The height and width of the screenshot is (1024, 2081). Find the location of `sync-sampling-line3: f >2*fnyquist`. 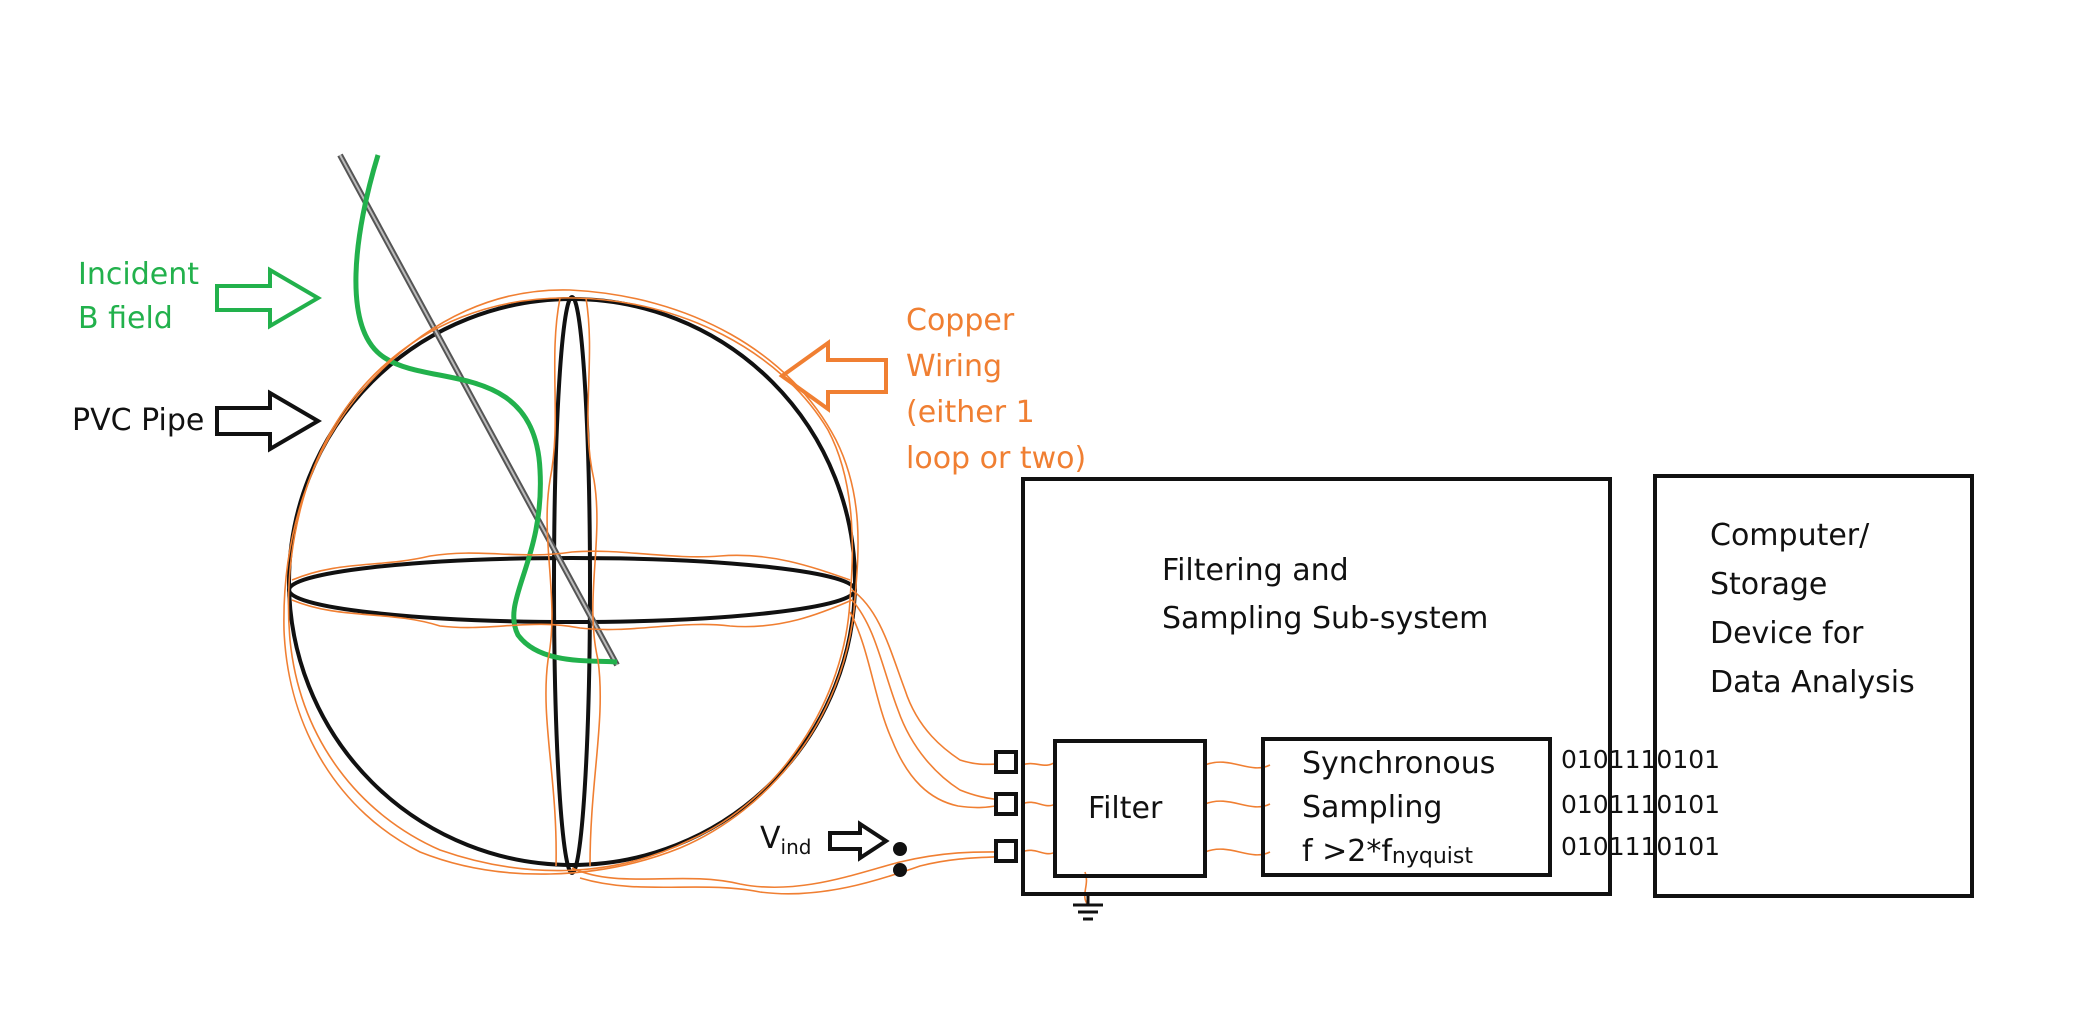

sync-sampling-line3: f >2*fnyquist is located at coordinates (1387, 851).